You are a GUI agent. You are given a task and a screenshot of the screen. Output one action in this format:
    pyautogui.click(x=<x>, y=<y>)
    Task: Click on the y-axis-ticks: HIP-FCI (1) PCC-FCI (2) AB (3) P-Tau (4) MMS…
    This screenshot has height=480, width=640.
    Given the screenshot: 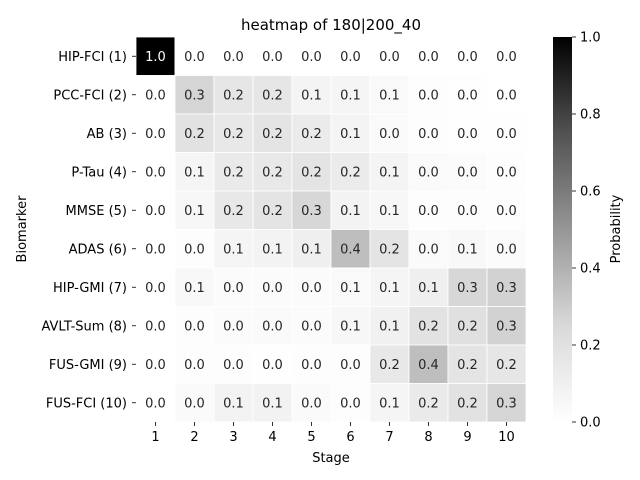 What is the action you would take?
    pyautogui.click(x=88, y=230)
    